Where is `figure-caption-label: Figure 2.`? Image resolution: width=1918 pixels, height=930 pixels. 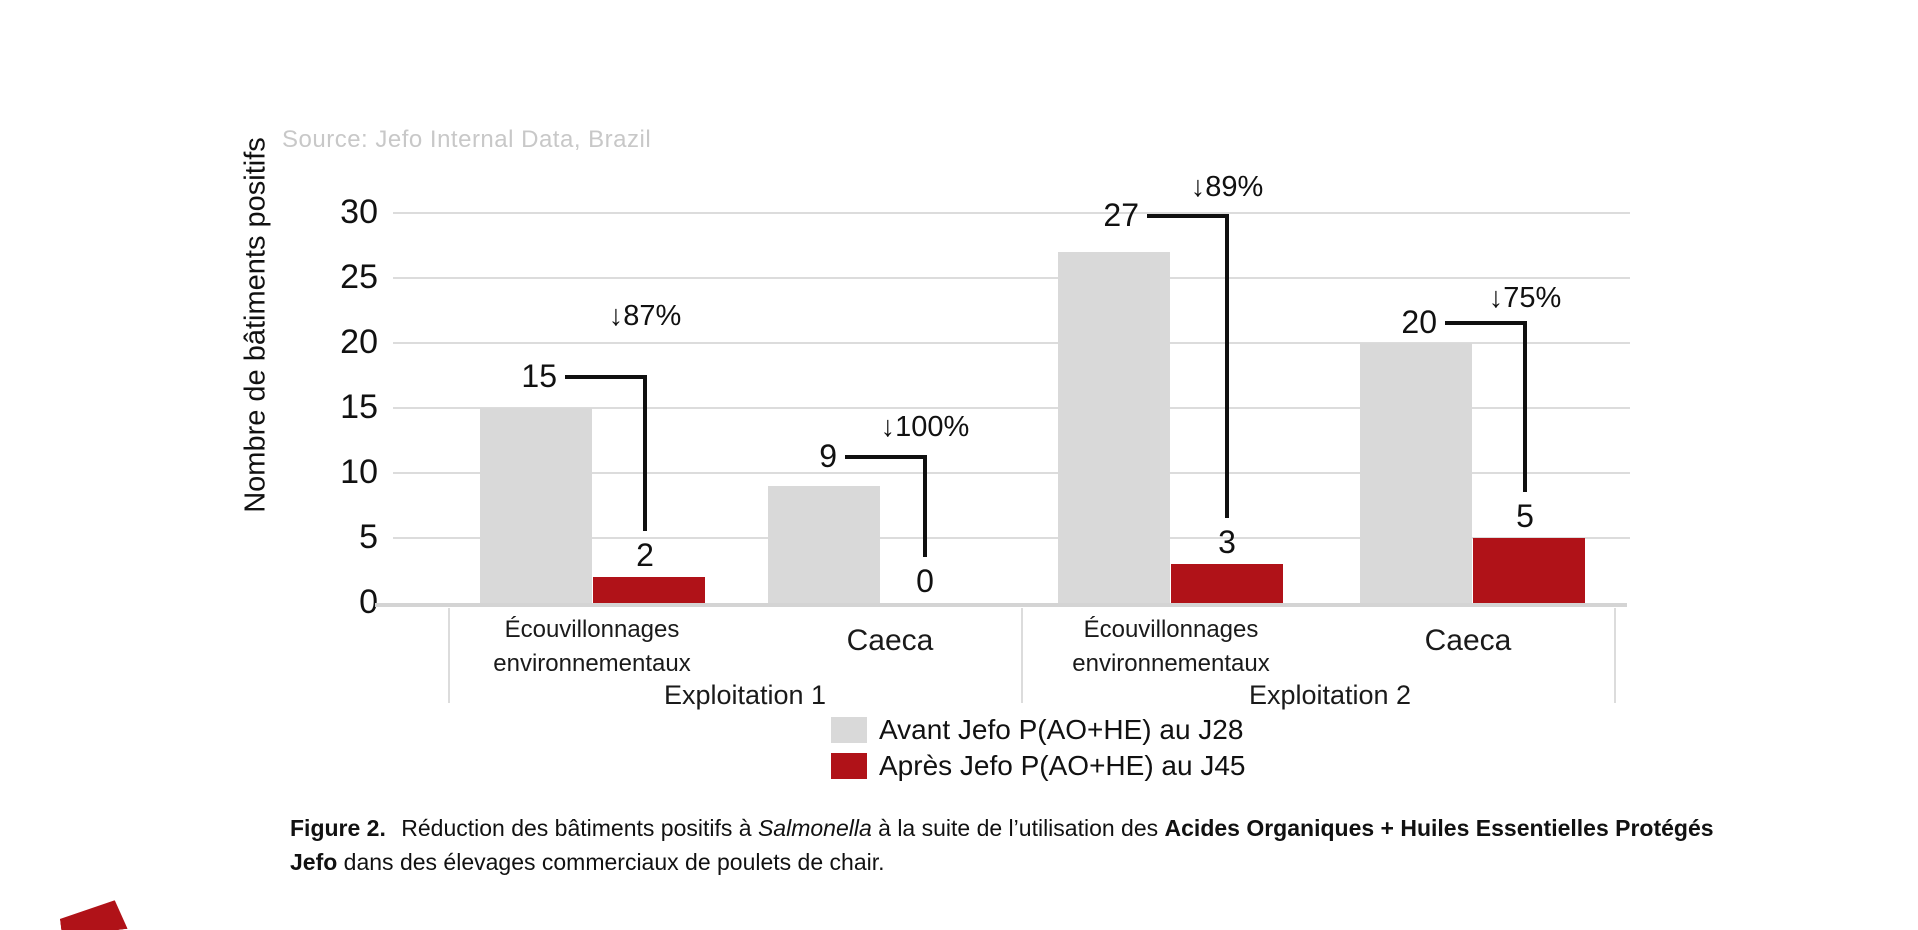
figure-caption-label: Figure 2. is located at coordinates (338, 828).